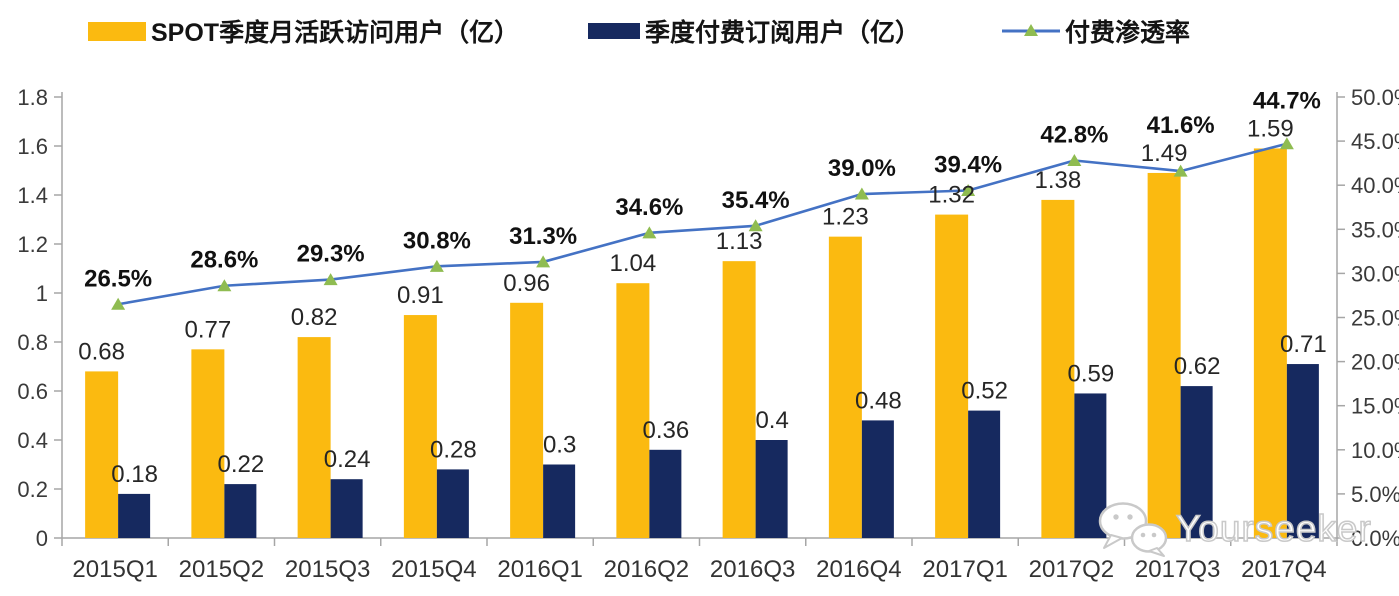 Image resolution: width=1399 pixels, height=596 pixels. What do you see at coordinates (1074, 135) in the screenshot?
I see `penetration-value-label: 42.8%` at bounding box center [1074, 135].